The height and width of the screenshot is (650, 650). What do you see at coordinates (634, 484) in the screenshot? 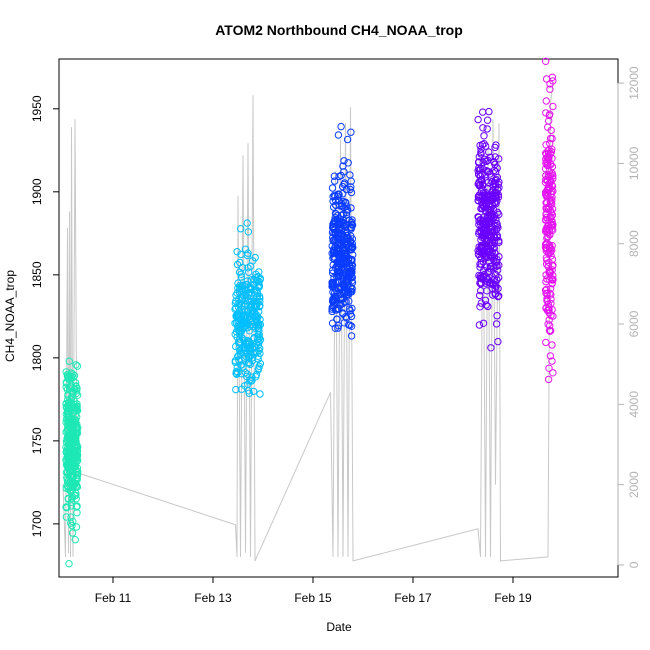
I see `y2-tick-label: 2000` at bounding box center [634, 484].